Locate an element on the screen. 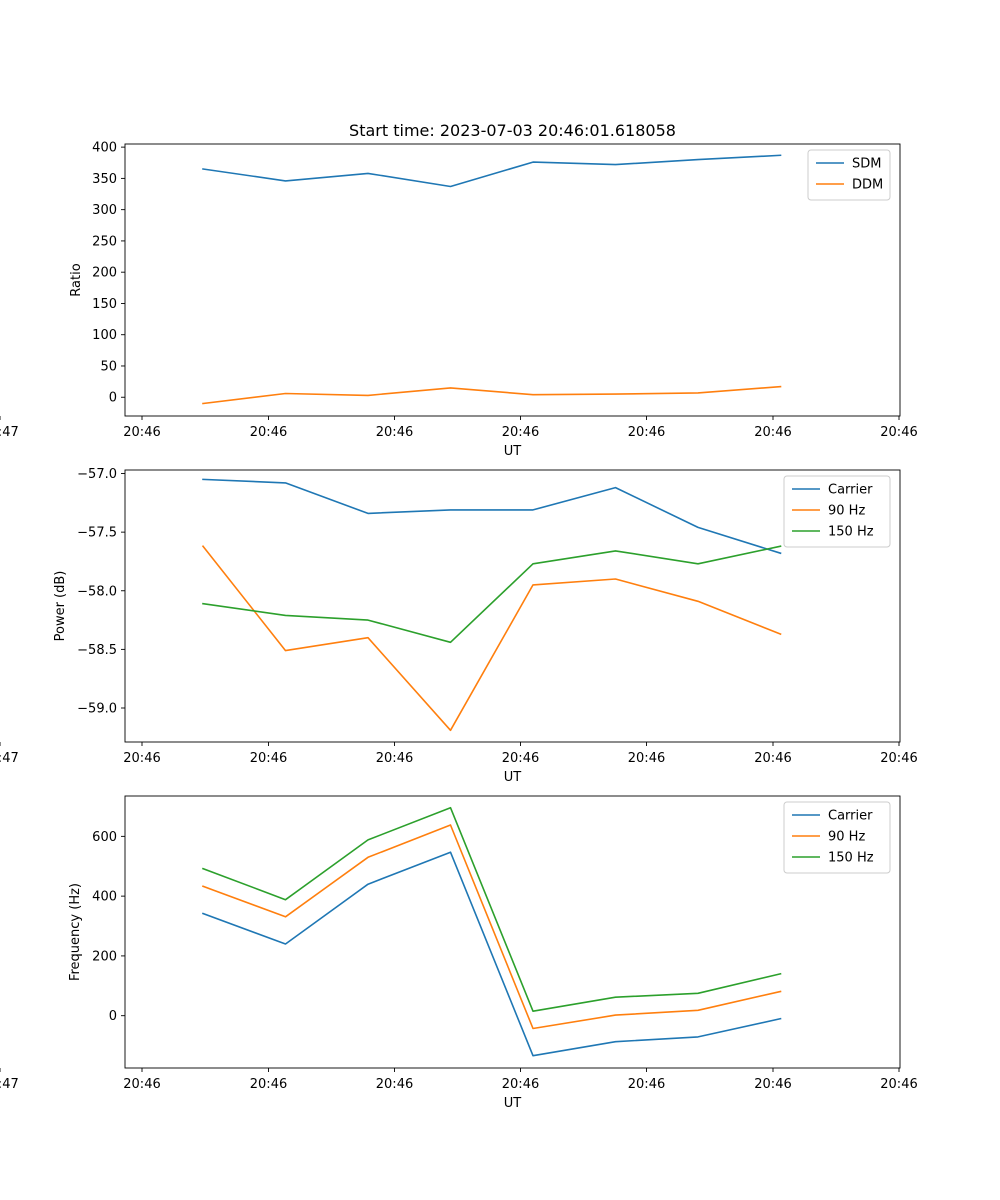 The width and height of the screenshot is (1000, 1200). y-axis-label: Frequency (Hz) is located at coordinates (75, 932).